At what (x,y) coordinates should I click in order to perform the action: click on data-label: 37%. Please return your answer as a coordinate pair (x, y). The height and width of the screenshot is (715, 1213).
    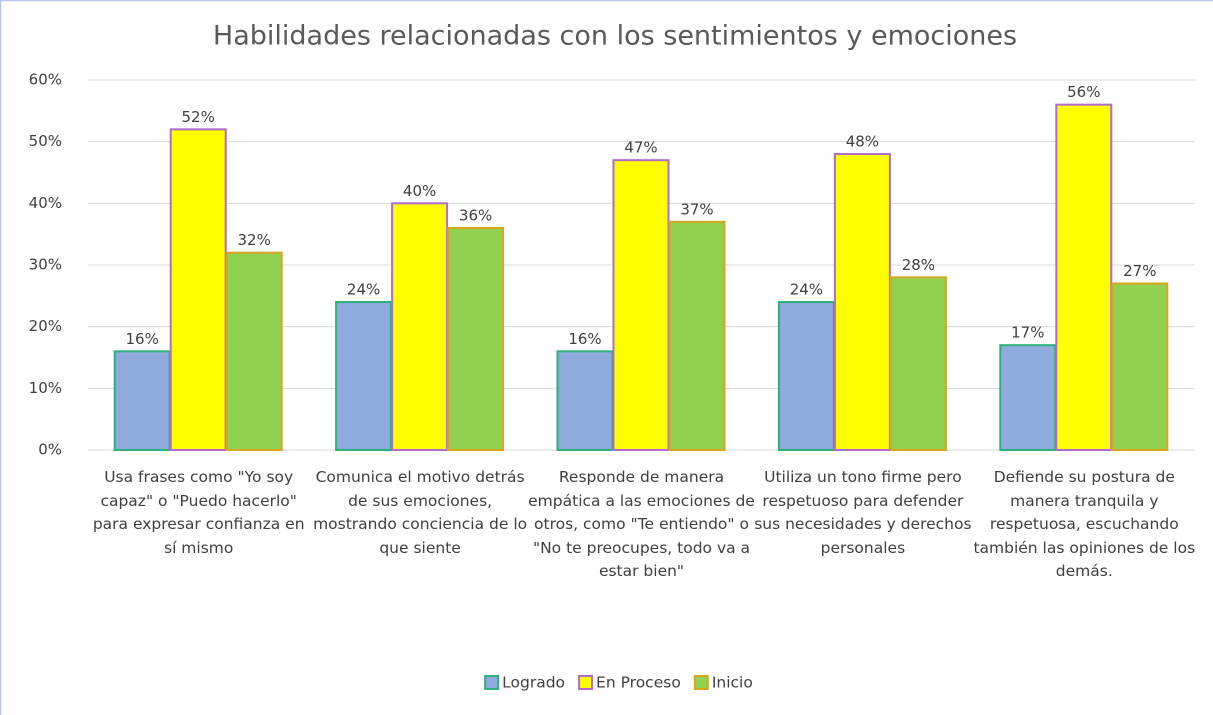
    Looking at the image, I should click on (696, 209).